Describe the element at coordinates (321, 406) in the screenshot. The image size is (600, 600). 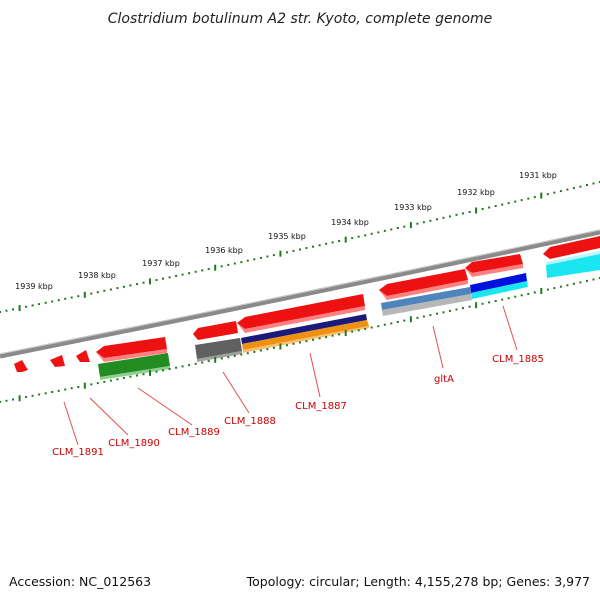
I see `gene-label: CLM_1887` at that location.